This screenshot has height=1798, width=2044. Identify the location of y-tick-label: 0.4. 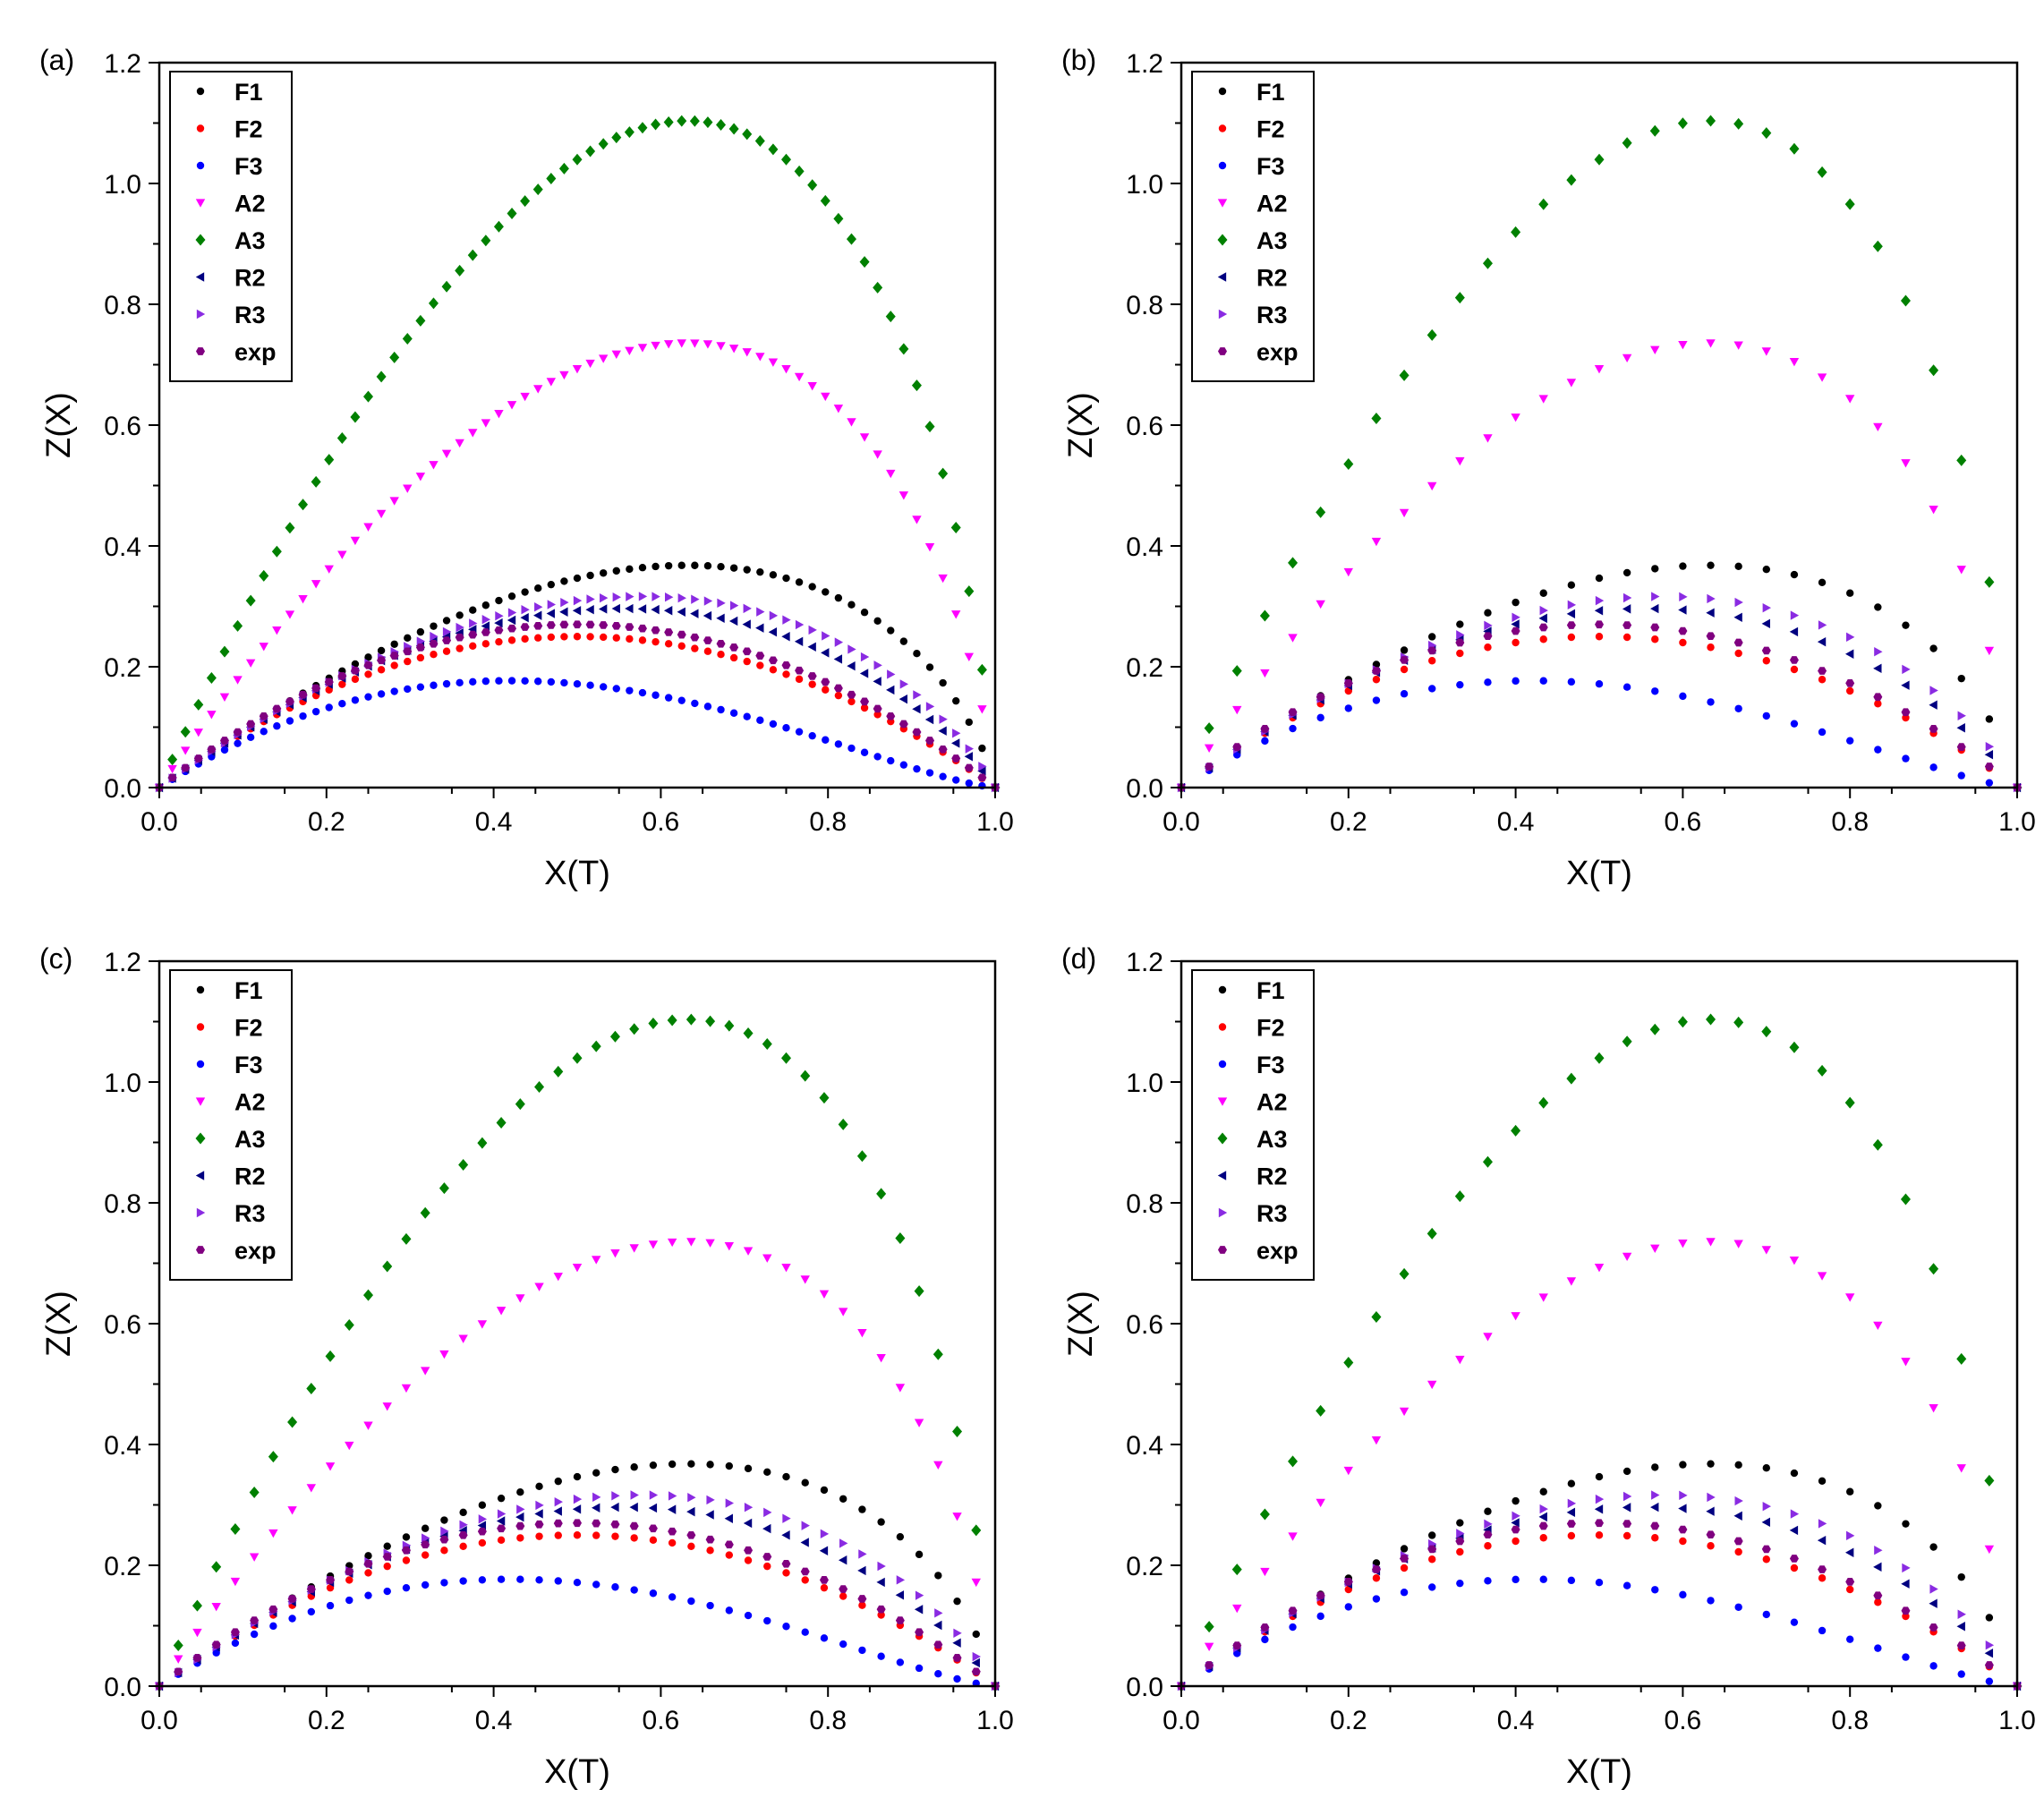
(1145, 1446).